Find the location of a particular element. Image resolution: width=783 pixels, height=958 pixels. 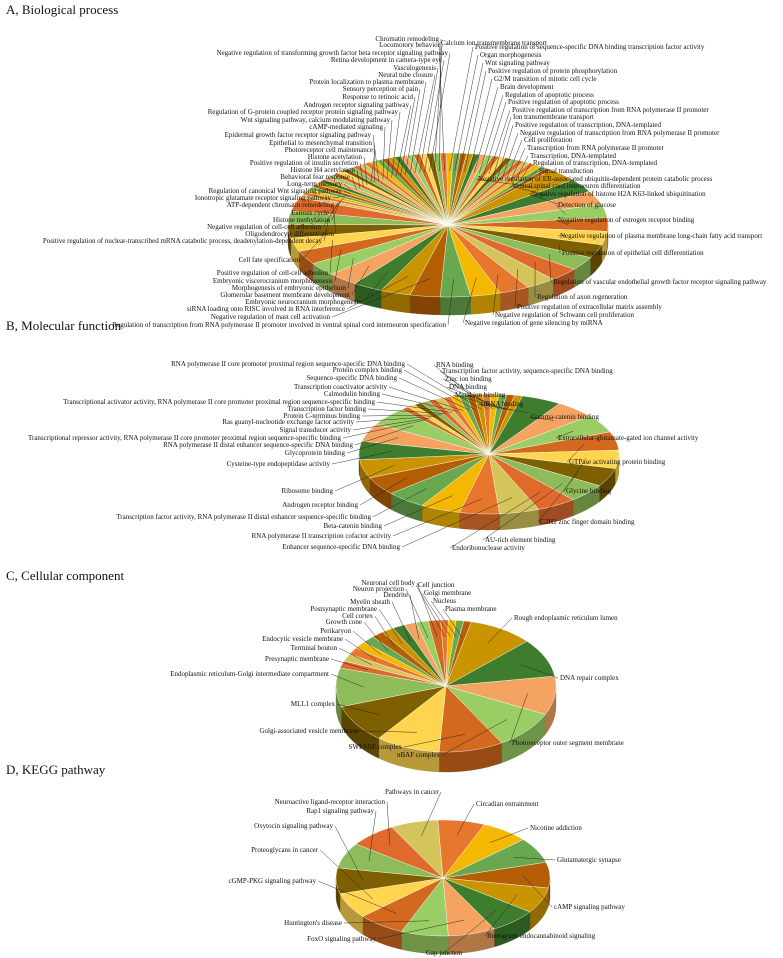

slice-label: ATP-dependent chromatin remodeling is located at coordinates (281, 205).